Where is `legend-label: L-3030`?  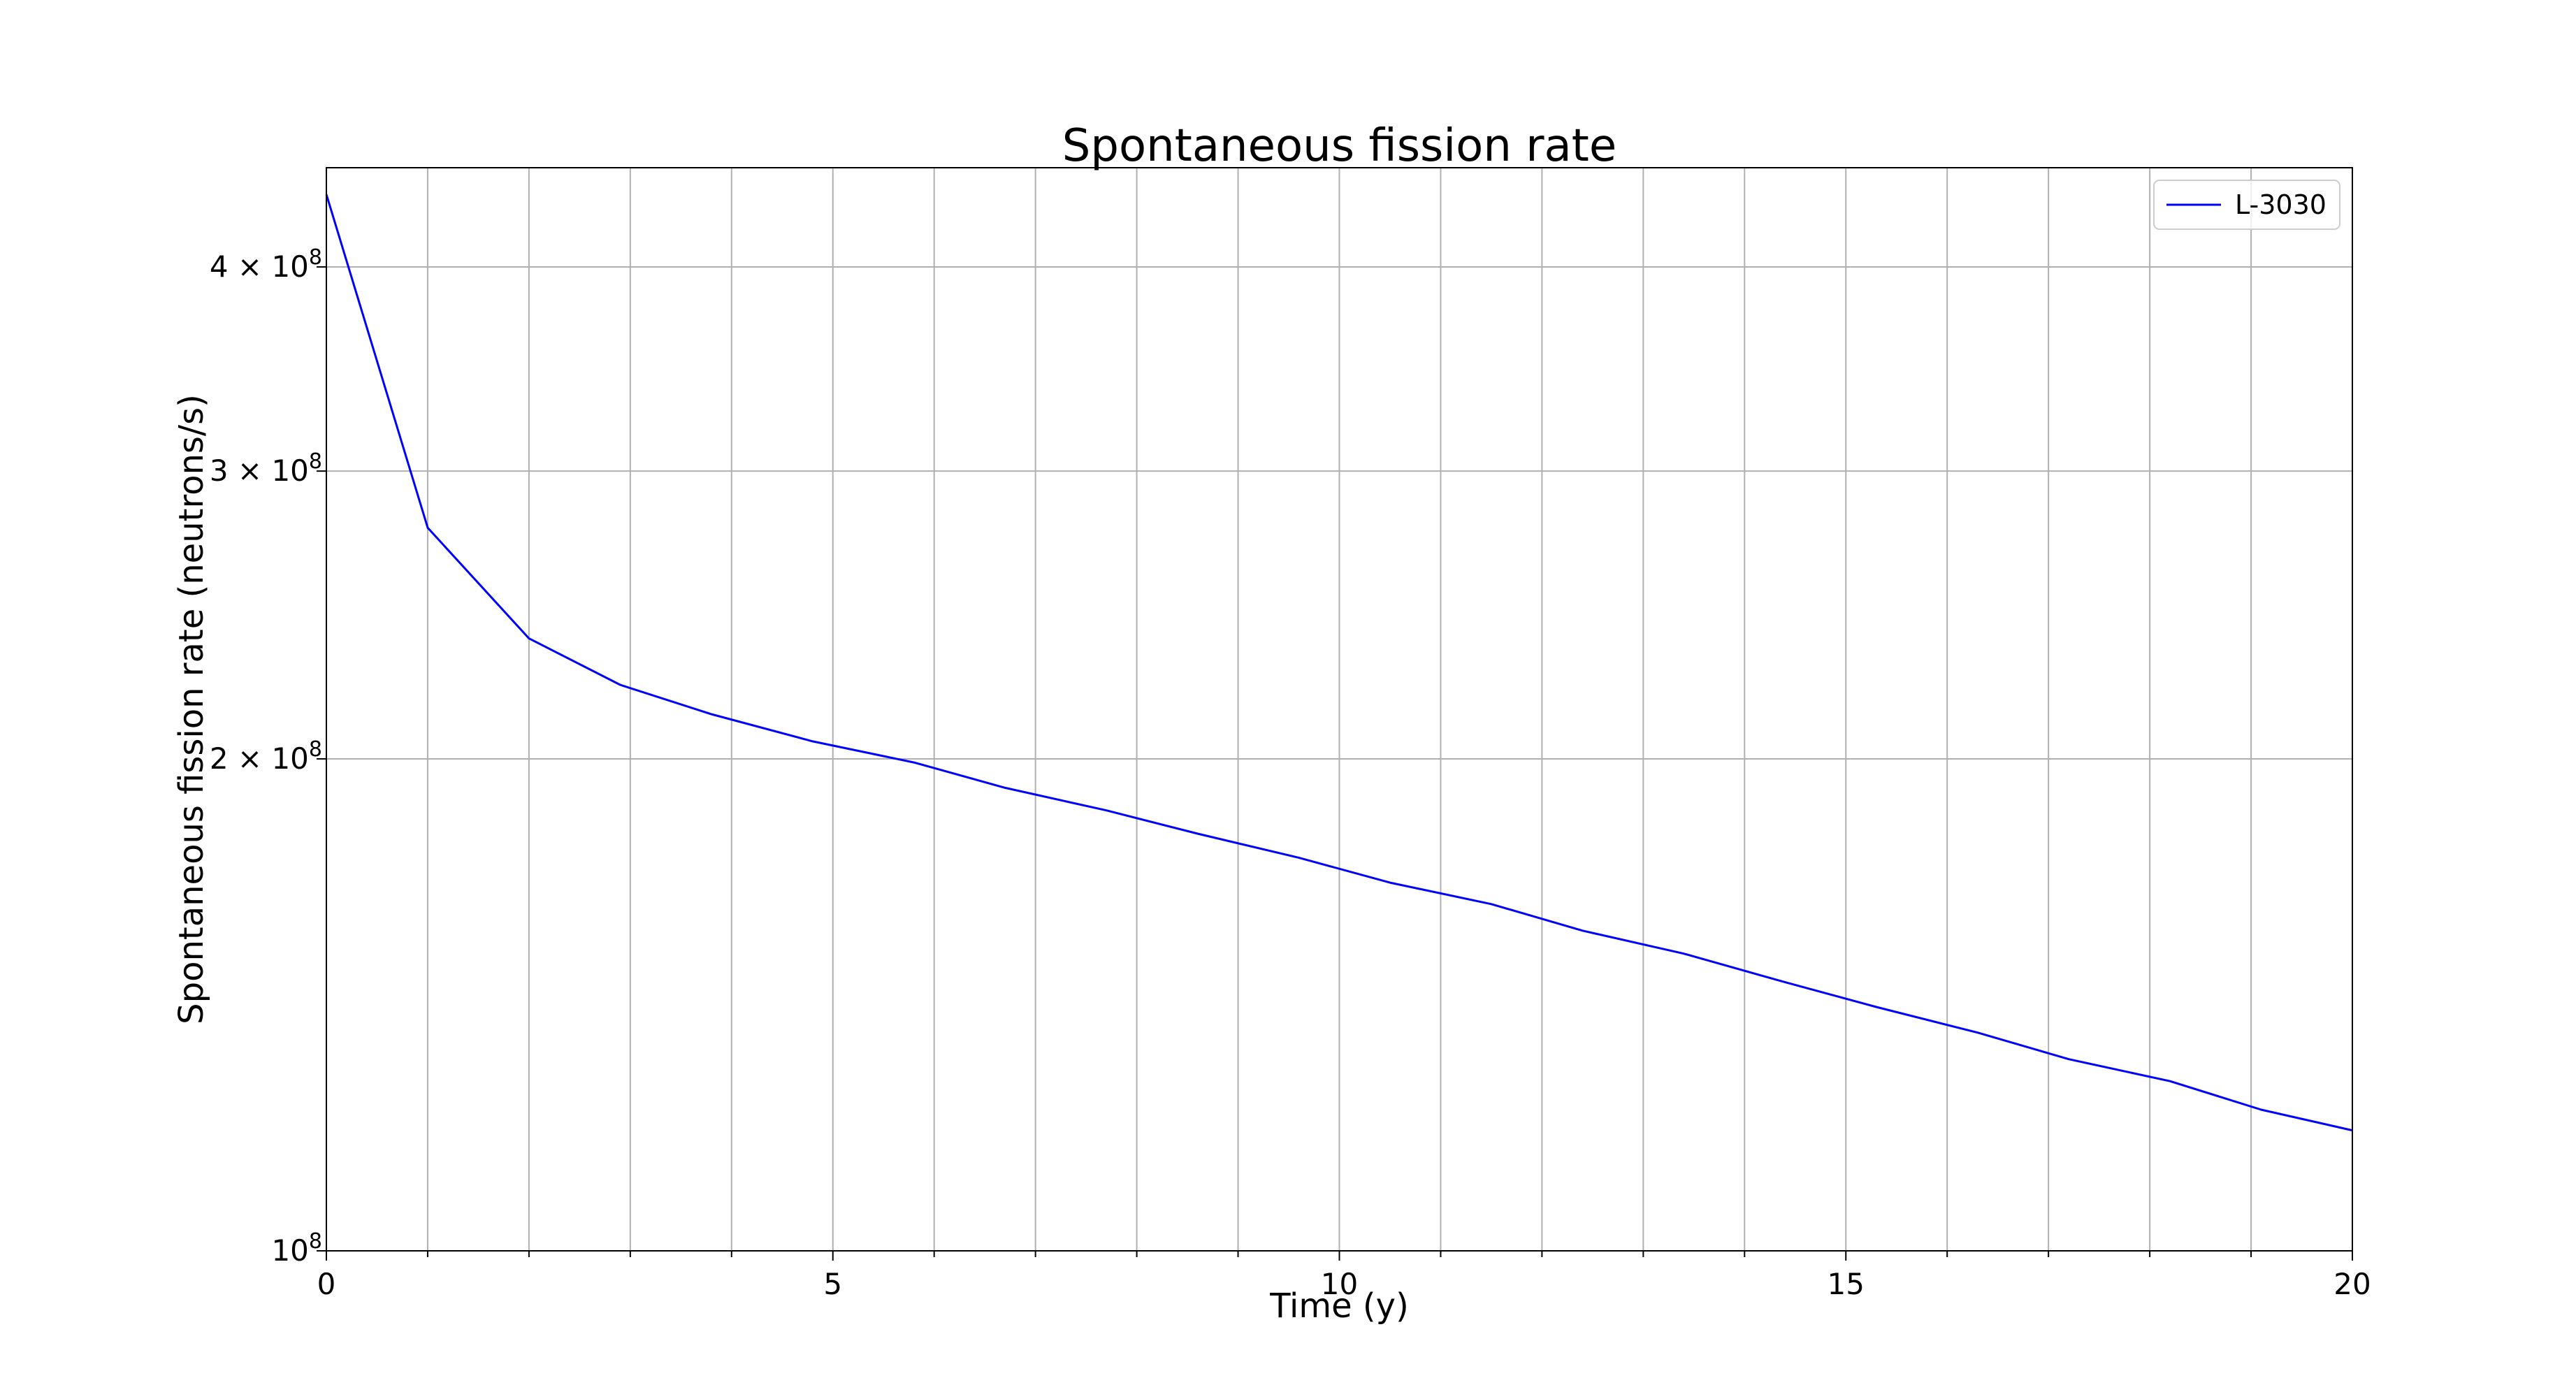 legend-label: L-3030 is located at coordinates (2281, 204).